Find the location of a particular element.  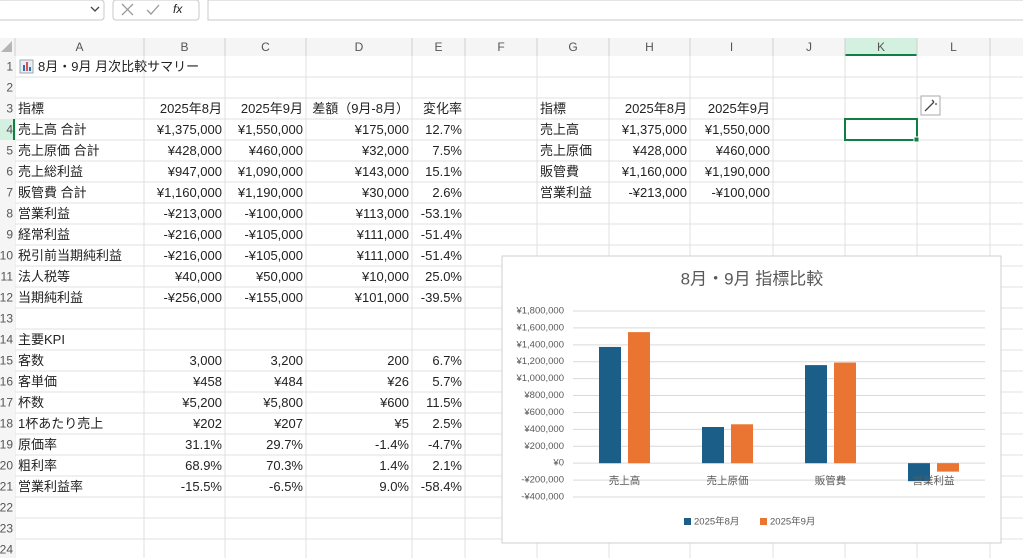

cell-text: 8月・9月 月次比較サマリー is located at coordinates (118, 66).